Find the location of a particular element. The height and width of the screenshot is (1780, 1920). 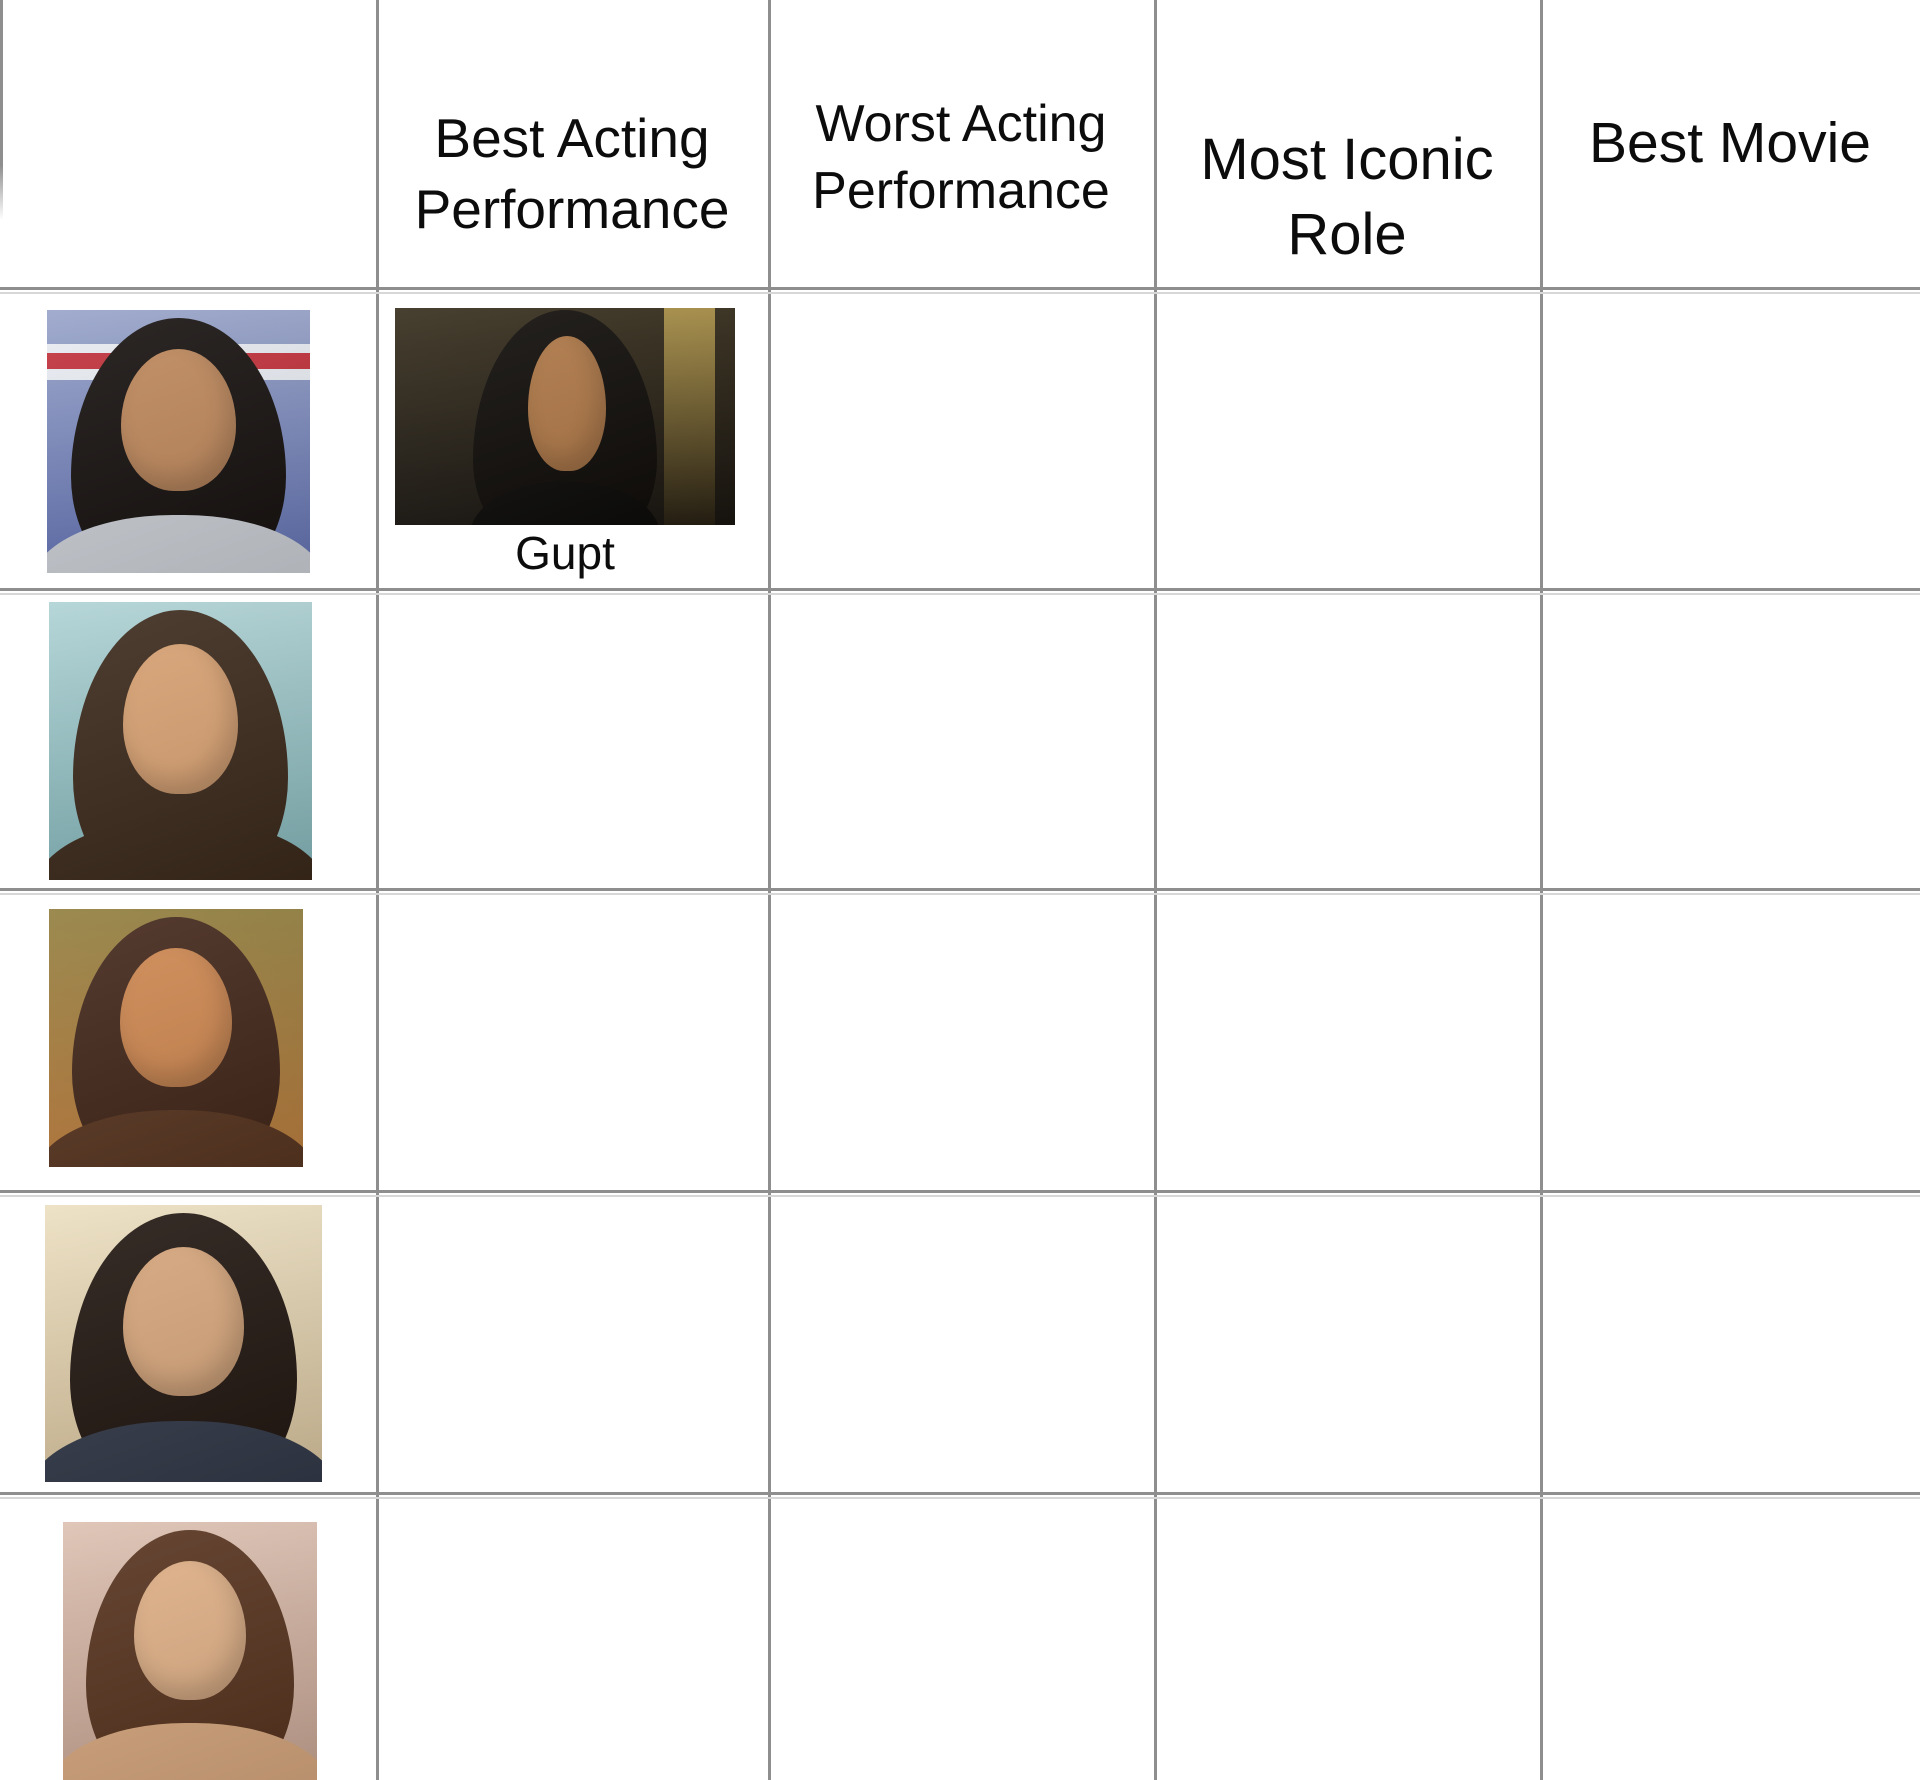

column-header-best-movie: Best Movie is located at coordinates (1730, 143).